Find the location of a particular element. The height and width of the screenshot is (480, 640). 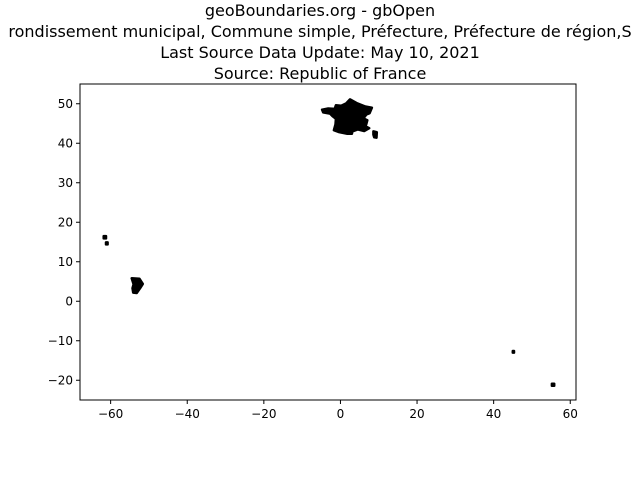

chart-title: geoBoundaries.org - gbOpen is located at coordinates (320, 10).